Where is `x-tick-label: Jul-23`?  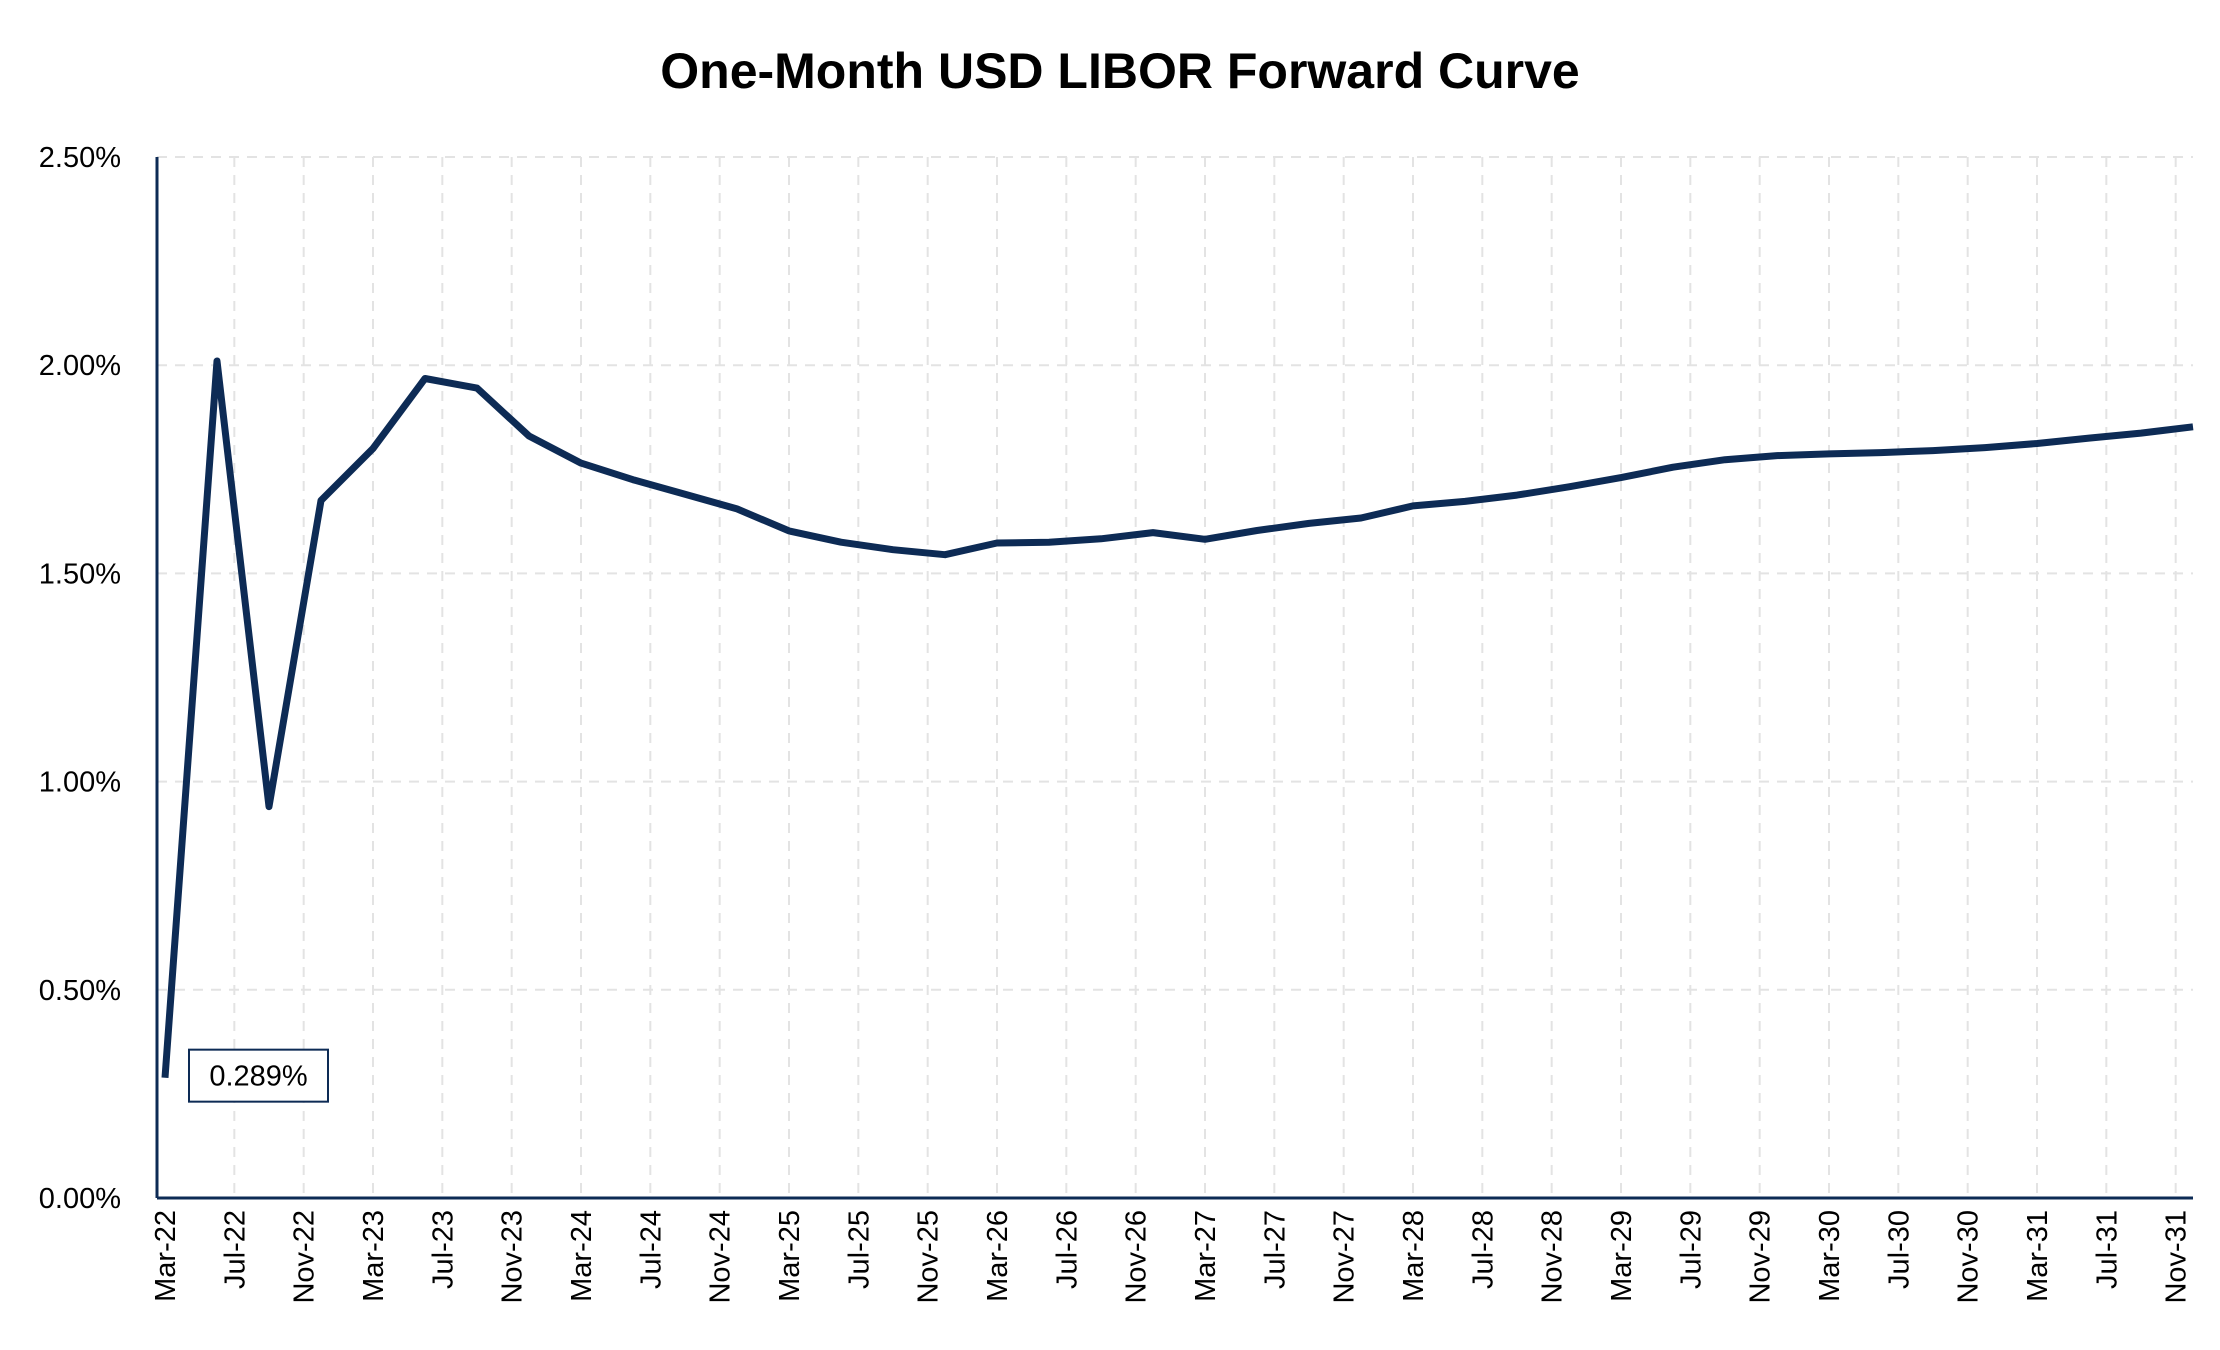
x-tick-label: Jul-23 is located at coordinates (443, 1249).